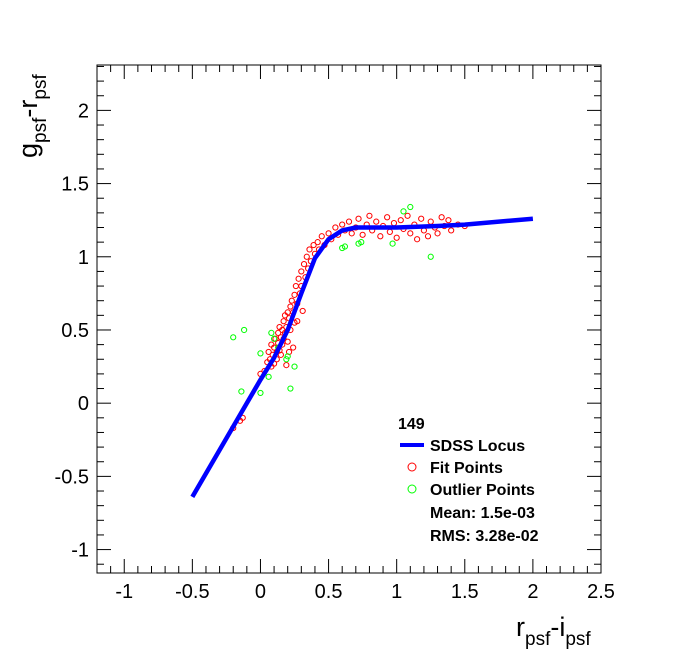  What do you see at coordinates (329, 592) in the screenshot?
I see `x-tick-label: 0.5` at bounding box center [329, 592].